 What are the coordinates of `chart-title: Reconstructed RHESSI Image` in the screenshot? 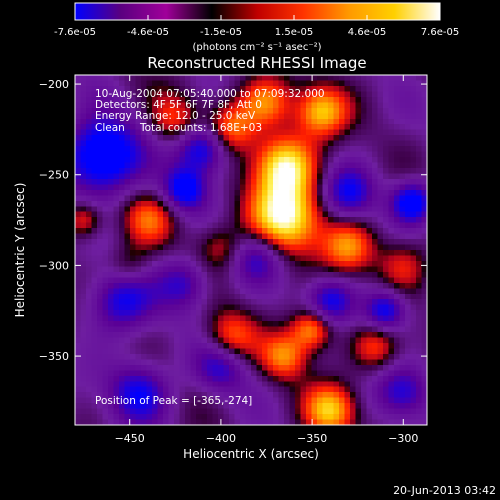 It's located at (256, 63).